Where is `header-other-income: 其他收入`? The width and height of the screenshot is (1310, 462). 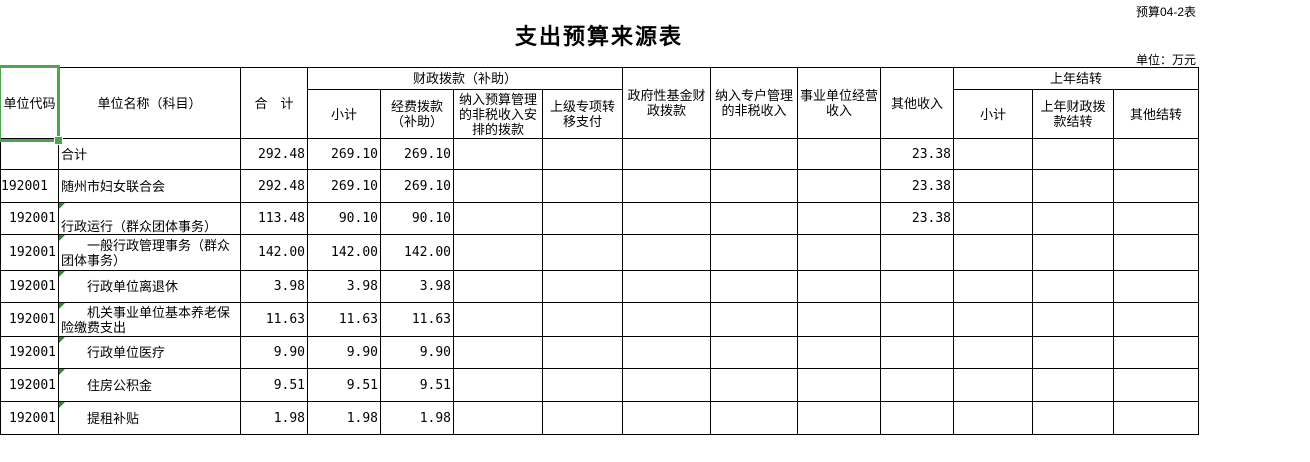
header-other-income: 其他收入 is located at coordinates (917, 103).